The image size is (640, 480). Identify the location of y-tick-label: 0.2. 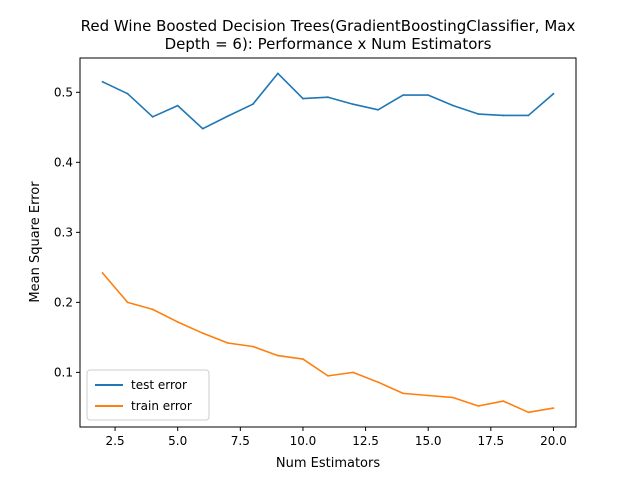
(63, 302).